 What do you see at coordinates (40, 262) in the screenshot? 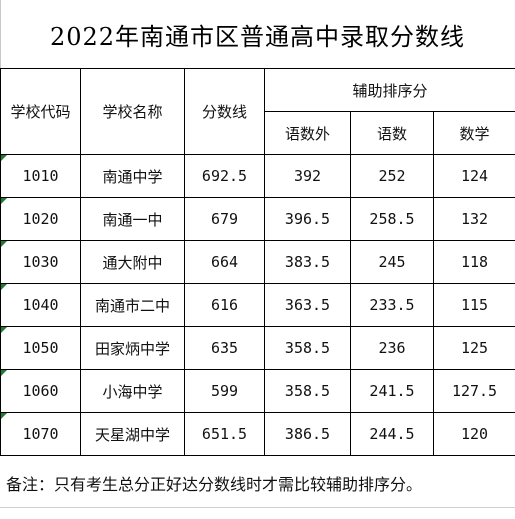
I see `cell-school-code: 1030` at bounding box center [40, 262].